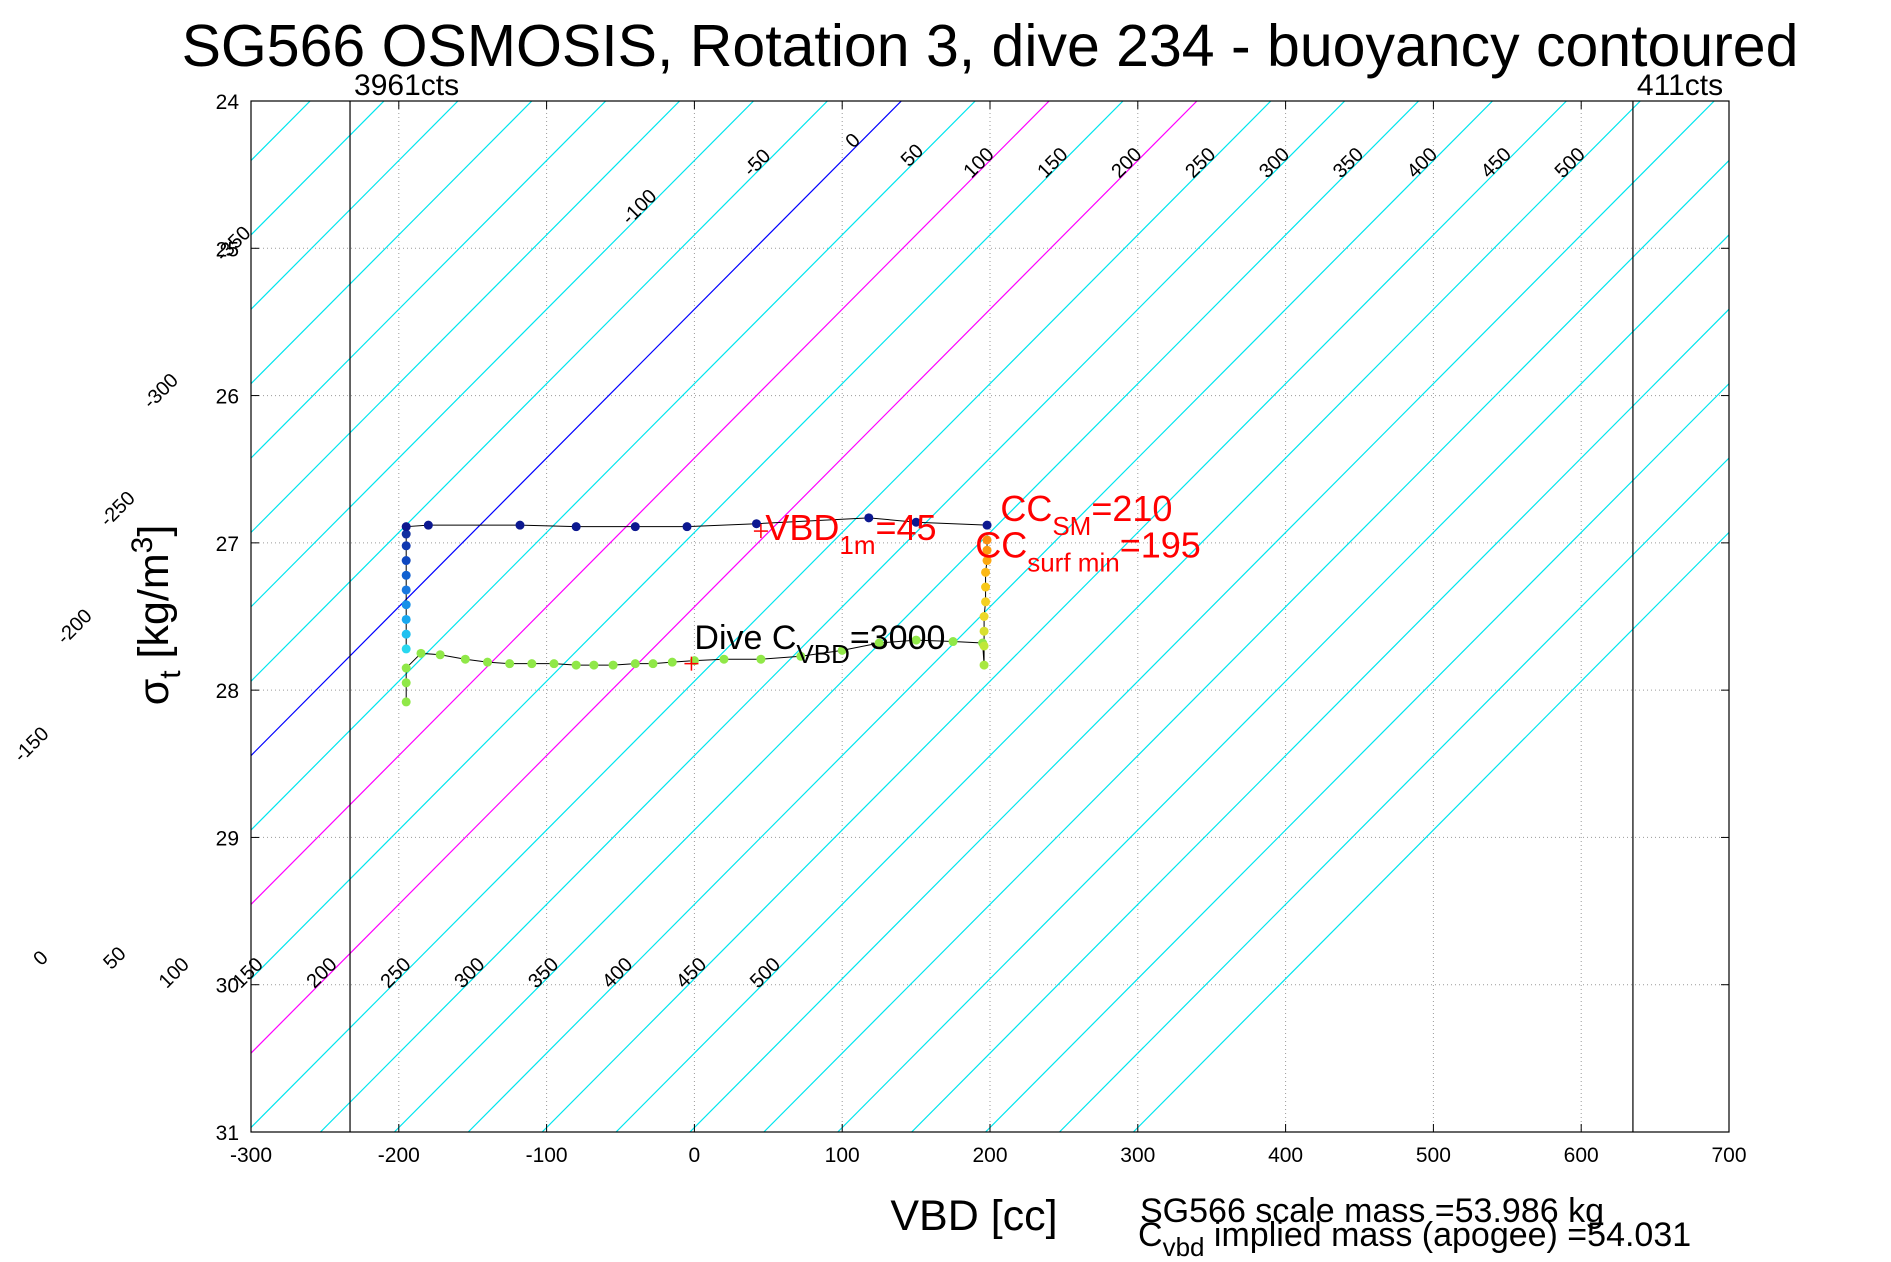  Describe the element at coordinates (227, 691) in the screenshot. I see `y-tick-label: 28` at that location.